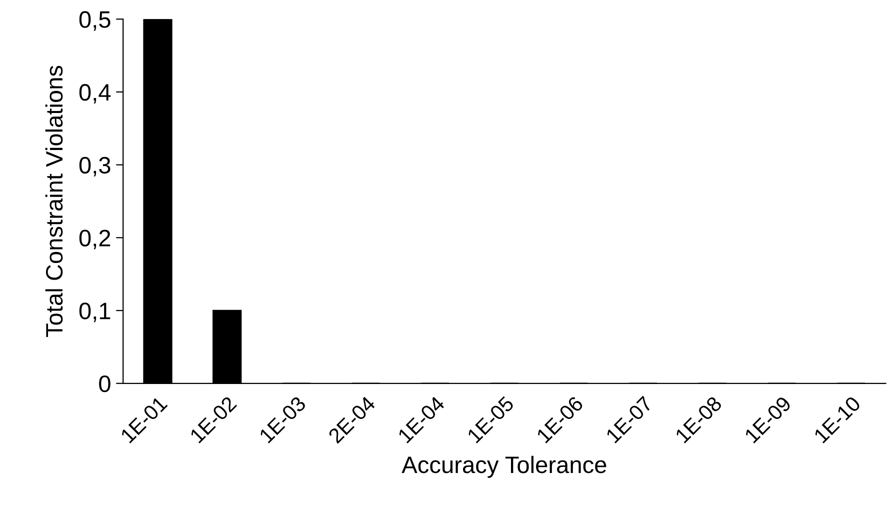 The image size is (892, 531). I want to click on y-tick-label: 0,3, so click(94, 166).